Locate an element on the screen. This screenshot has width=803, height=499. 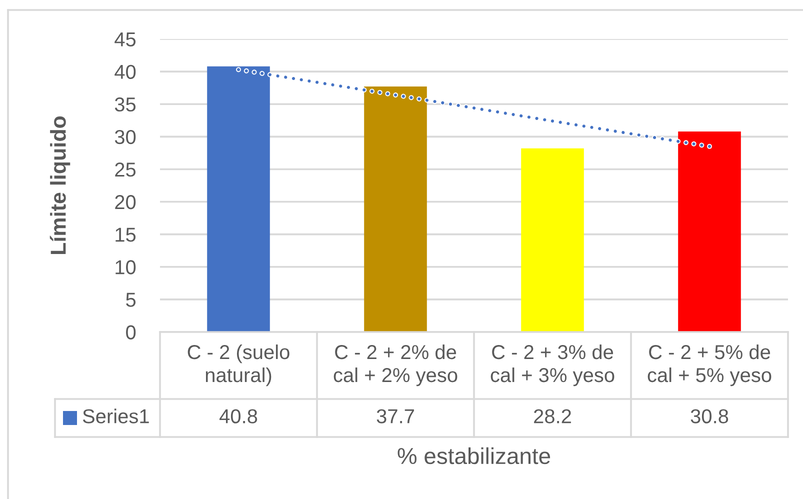
data-label: 37.7 is located at coordinates (395, 416).